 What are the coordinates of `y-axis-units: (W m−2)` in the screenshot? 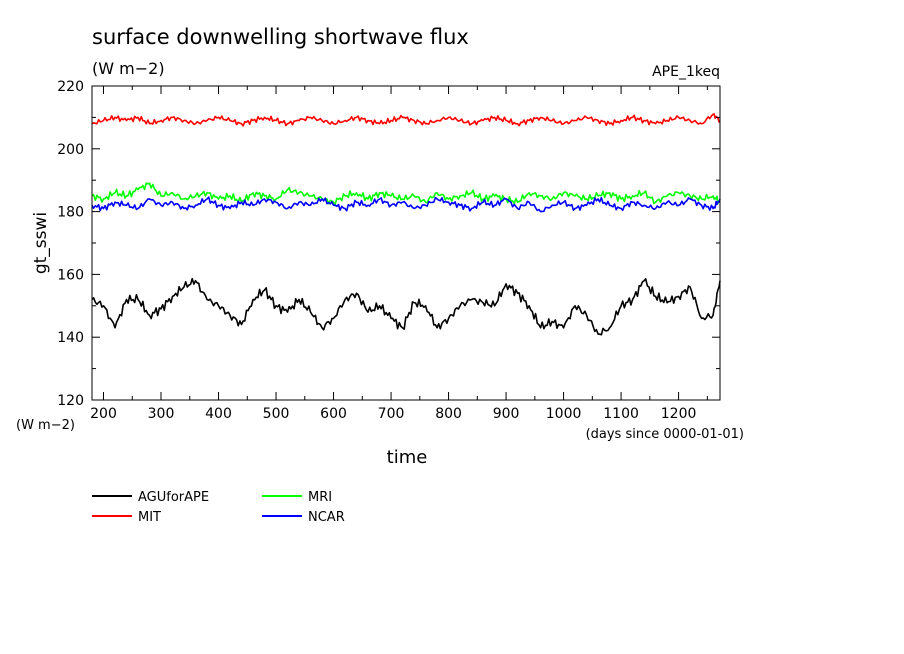 It's located at (45, 425).